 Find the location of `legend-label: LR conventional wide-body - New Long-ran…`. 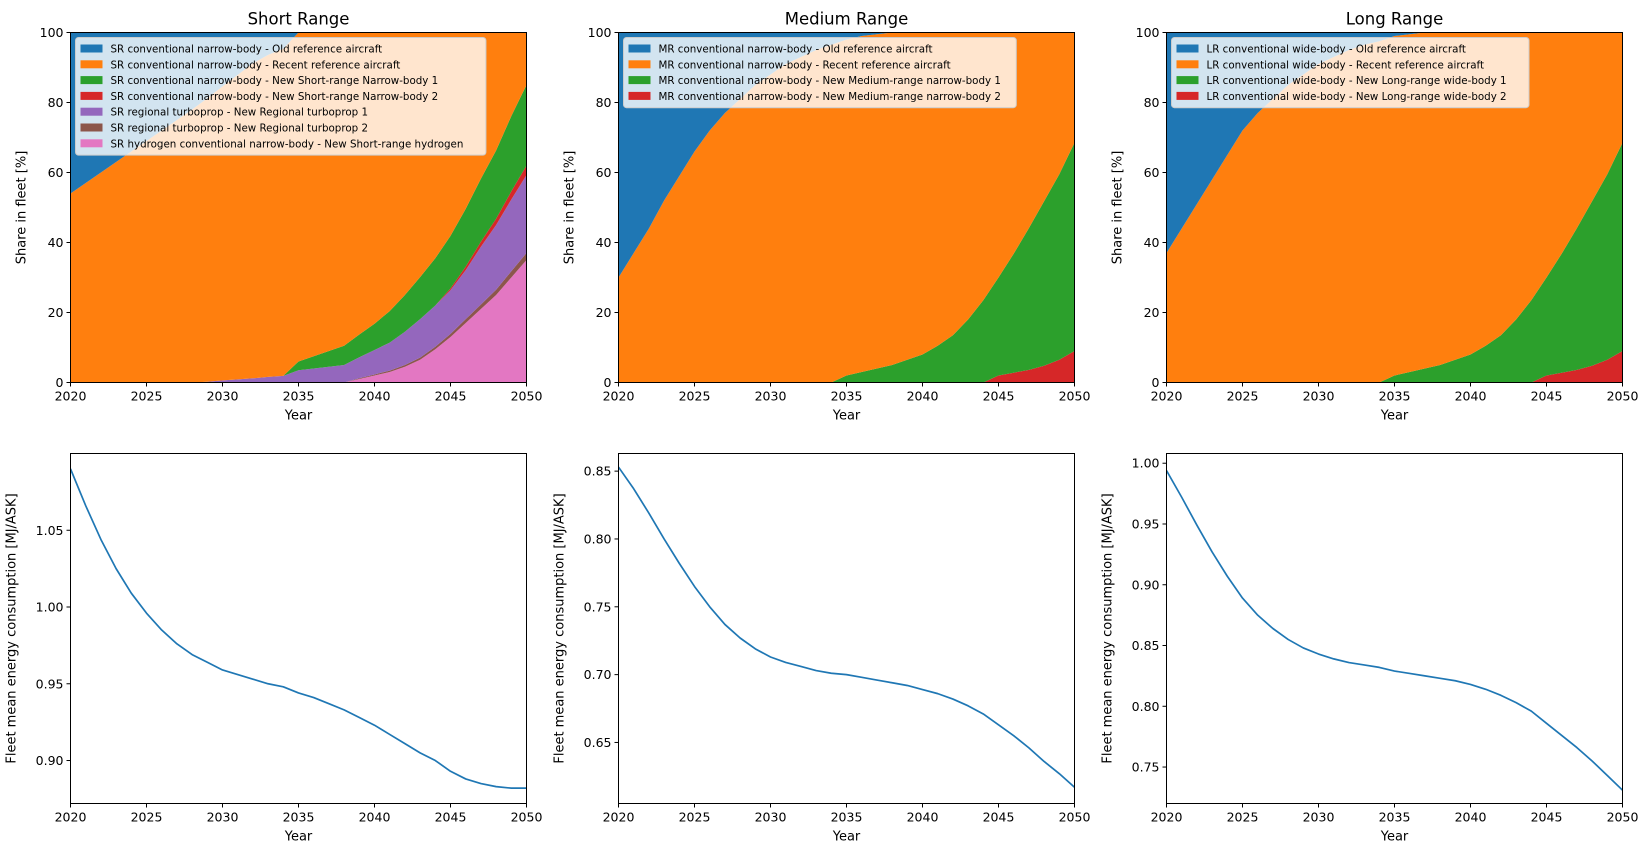

legend-label: LR conventional wide-body - New Long-ran… is located at coordinates (1357, 81).